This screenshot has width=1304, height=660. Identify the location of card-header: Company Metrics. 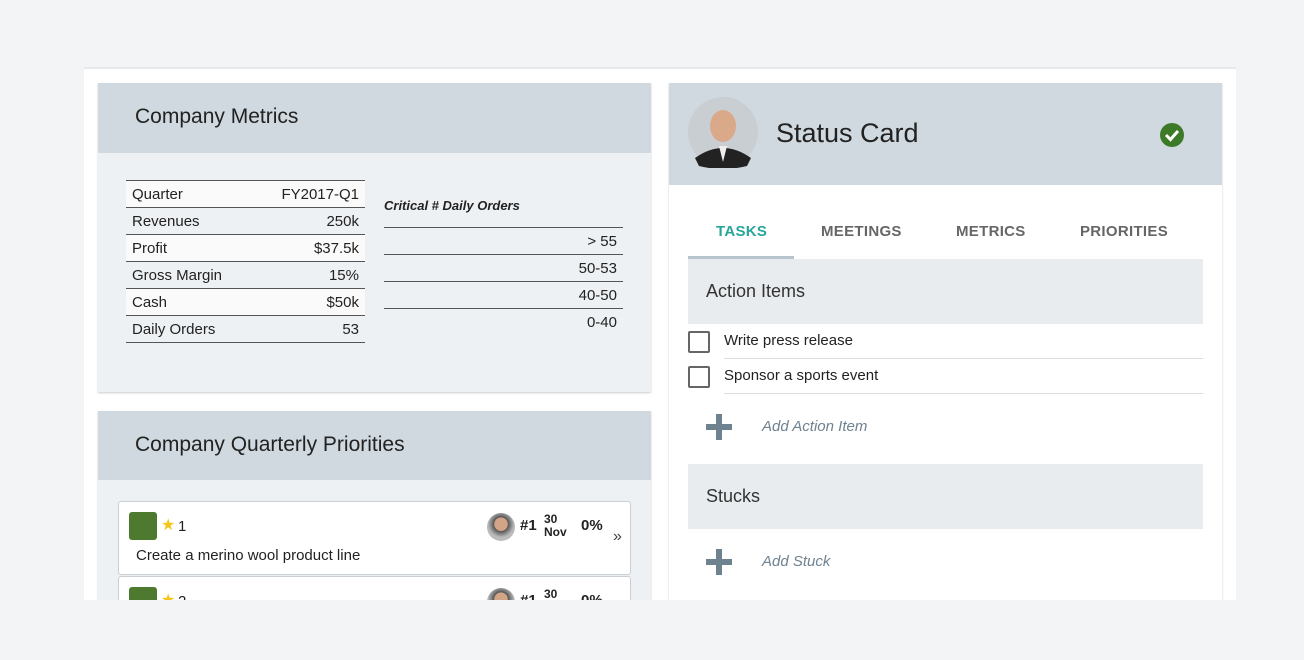
(374, 118).